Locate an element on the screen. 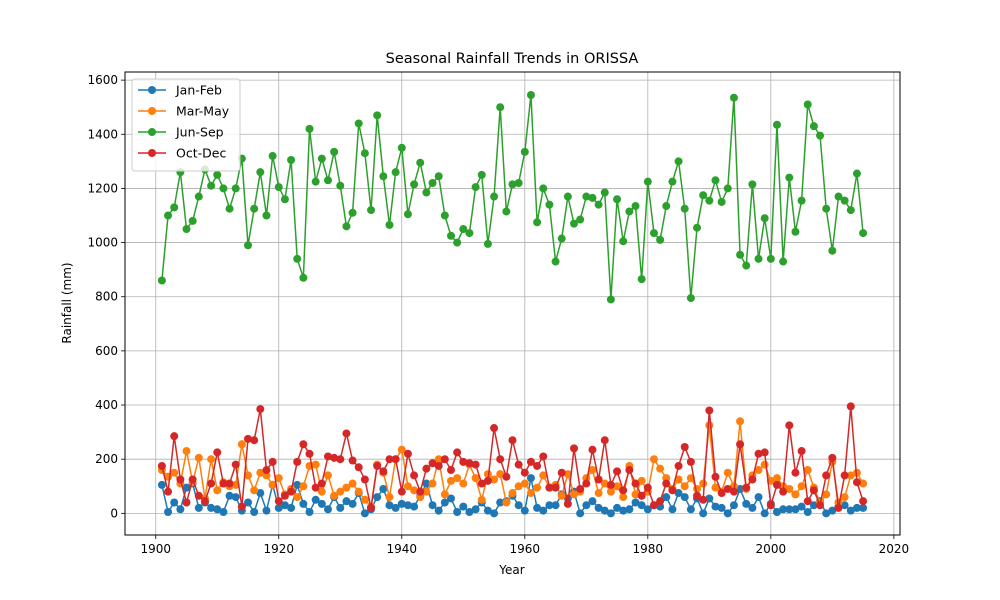  y-tick-label: 600 is located at coordinates (106, 351).